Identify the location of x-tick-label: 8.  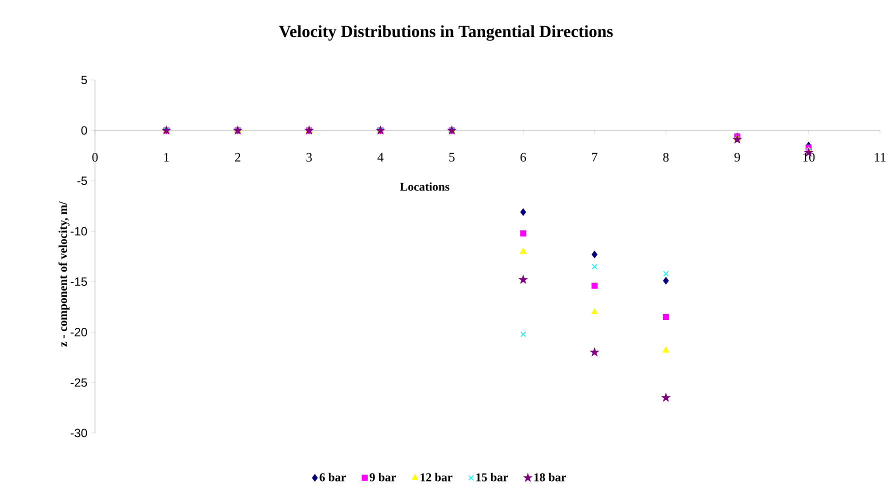
(666, 157).